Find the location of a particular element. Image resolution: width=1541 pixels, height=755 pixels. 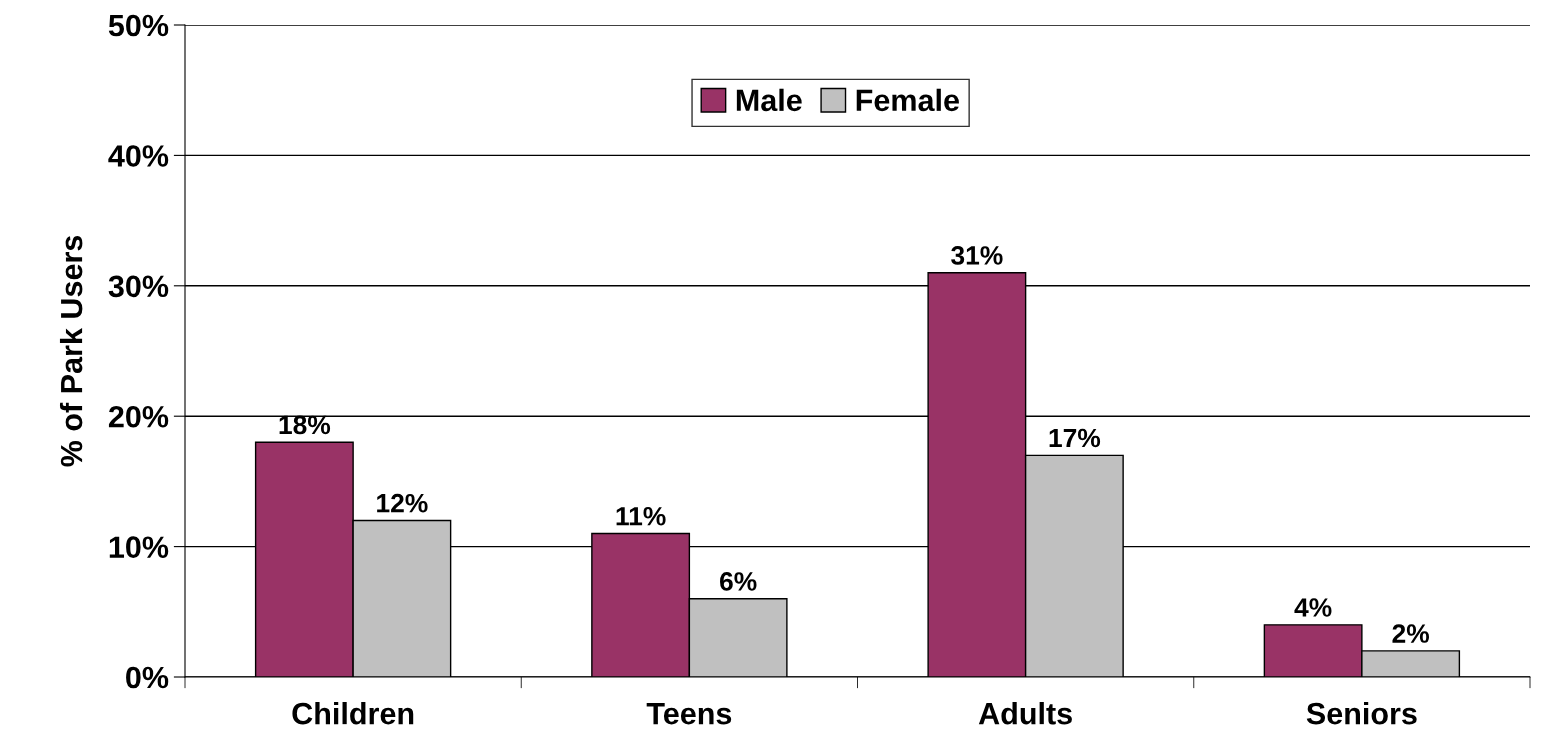

data-label: 11% is located at coordinates (641, 516).